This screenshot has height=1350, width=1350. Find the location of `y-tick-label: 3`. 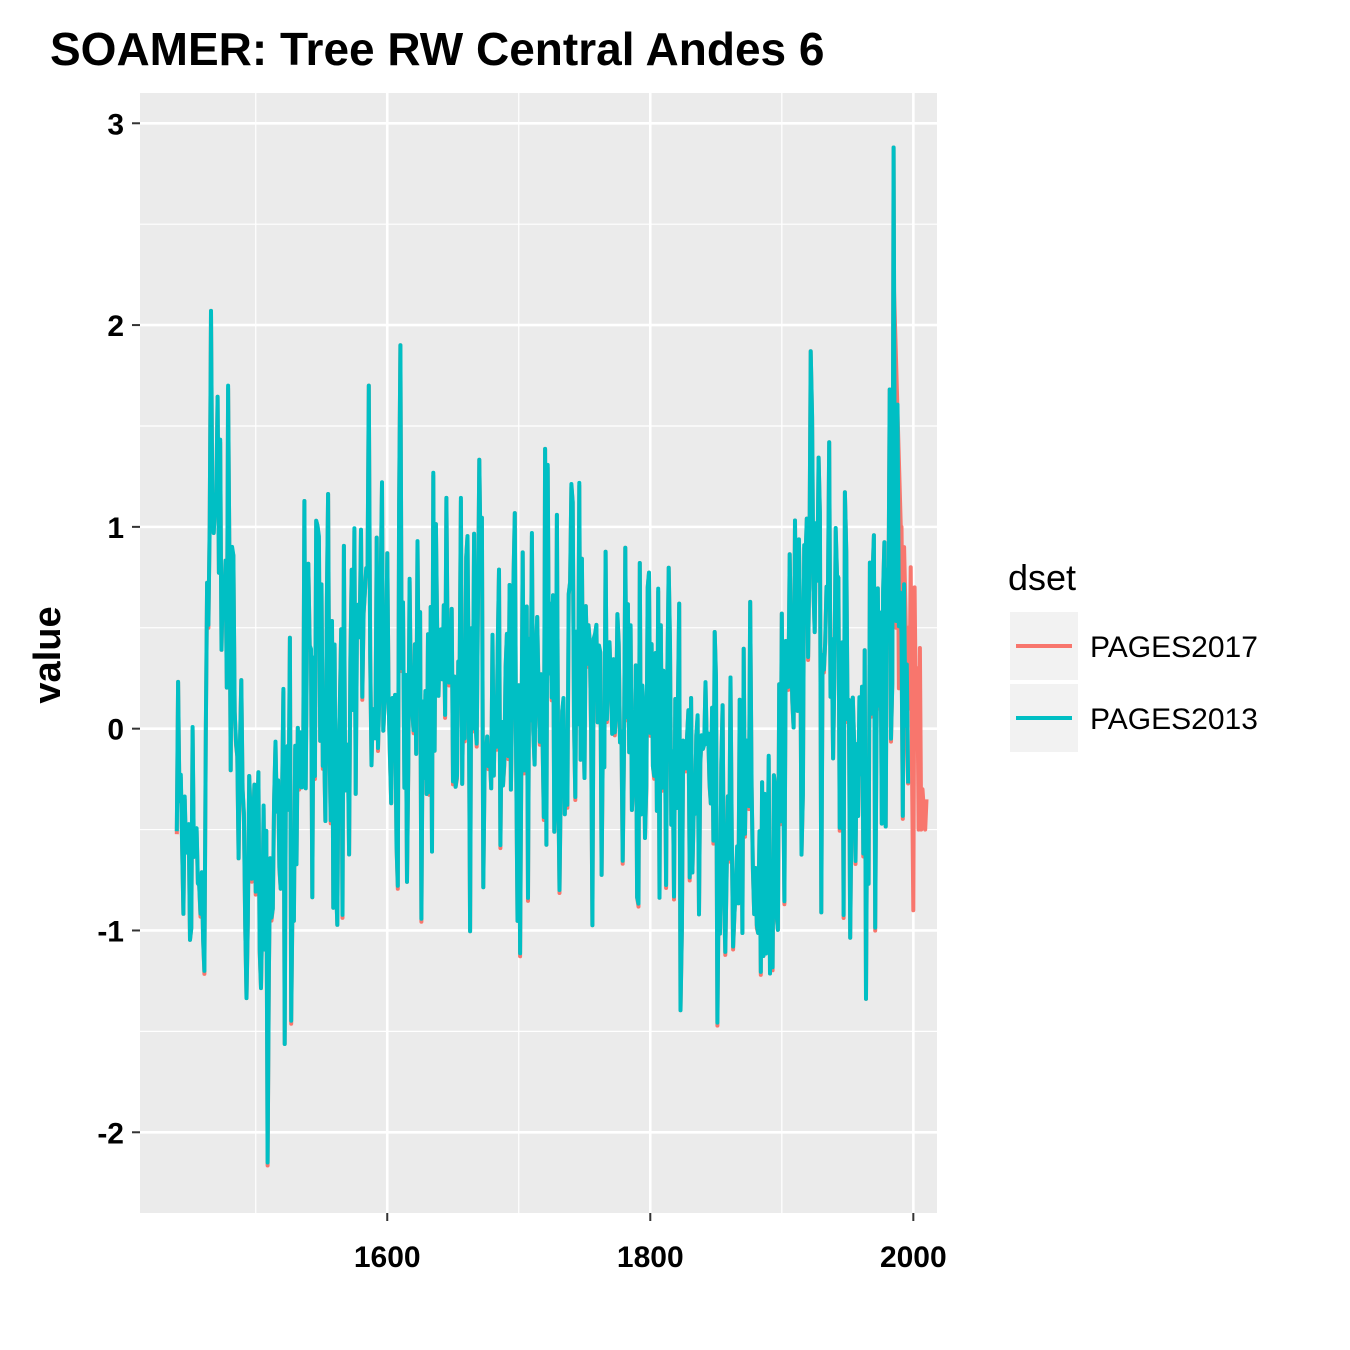

y-tick-label: 3 is located at coordinates (115, 124).